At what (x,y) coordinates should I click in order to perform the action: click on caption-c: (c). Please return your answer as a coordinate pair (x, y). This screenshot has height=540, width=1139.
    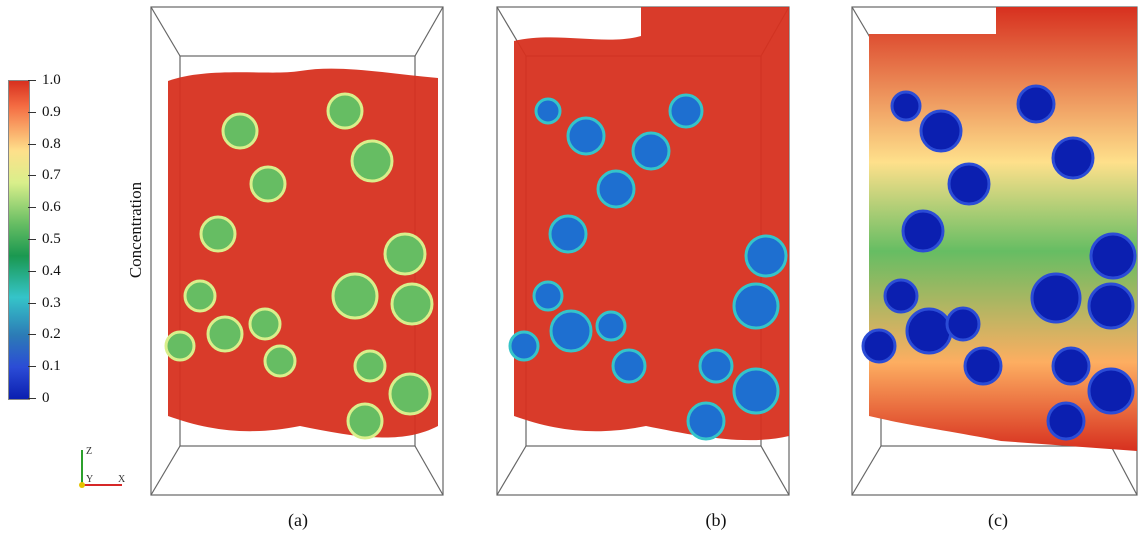
    Looking at the image, I should click on (998, 520).